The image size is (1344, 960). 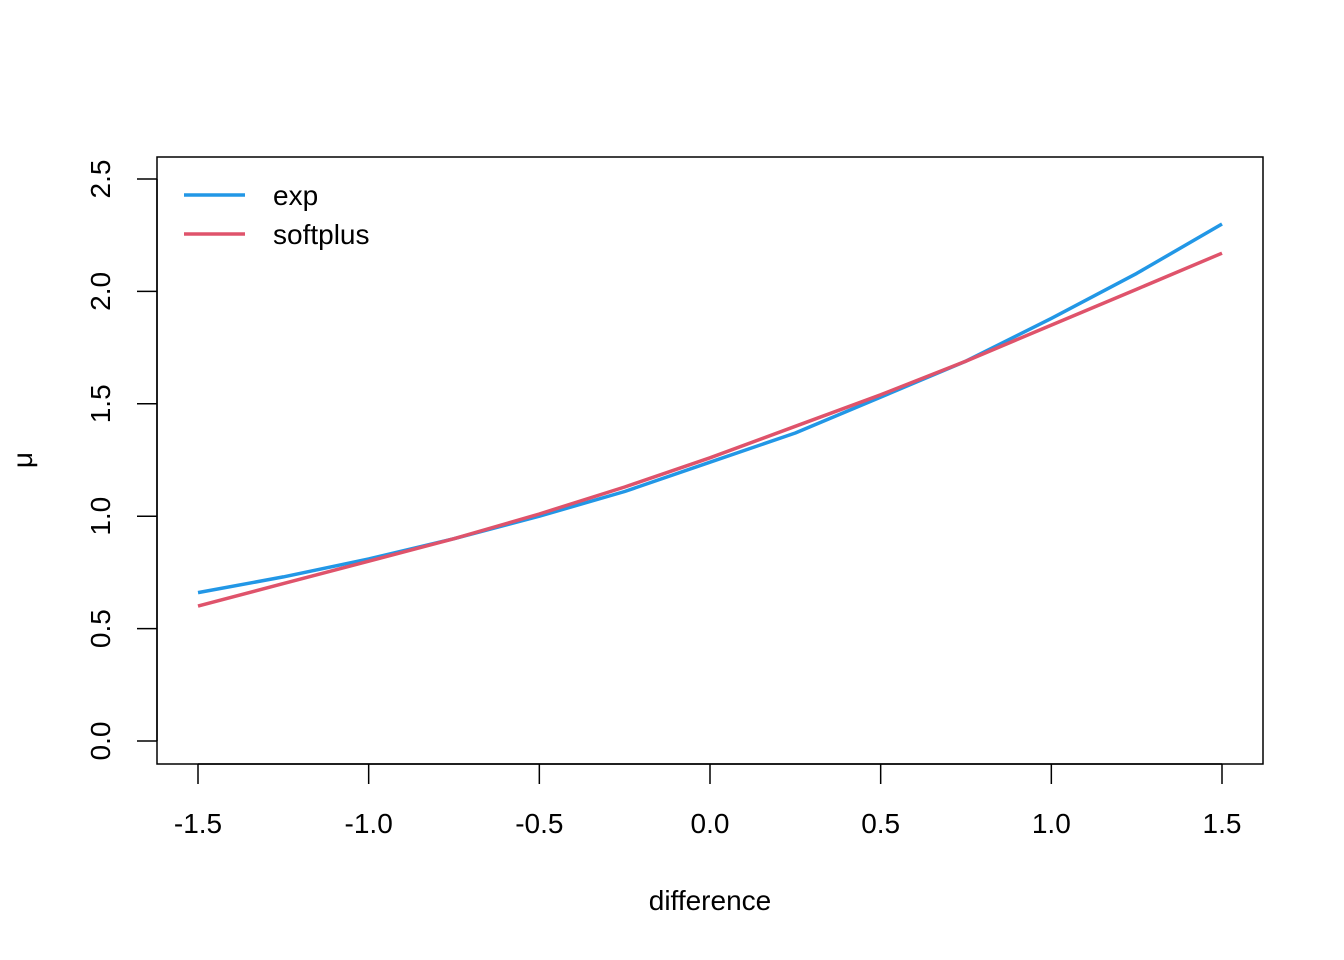 I want to click on y-tick-label: 2.0, so click(x=100, y=291).